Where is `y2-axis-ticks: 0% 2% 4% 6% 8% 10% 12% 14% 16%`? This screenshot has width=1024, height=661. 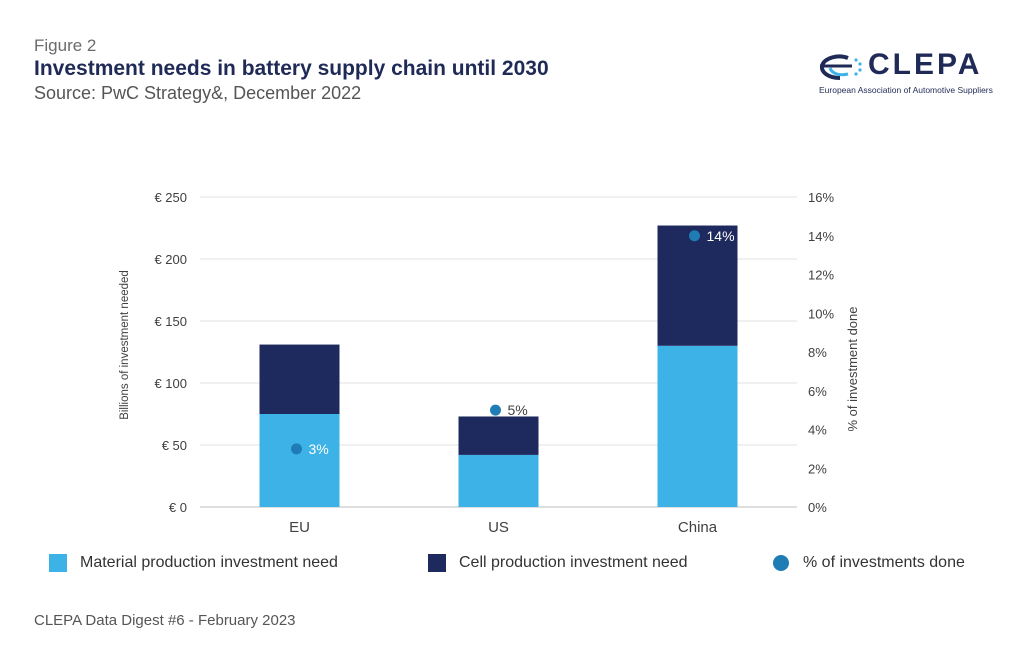
y2-axis-ticks: 0% 2% 4% 6% 8% 10% 12% 14% 16% is located at coordinates (821, 352).